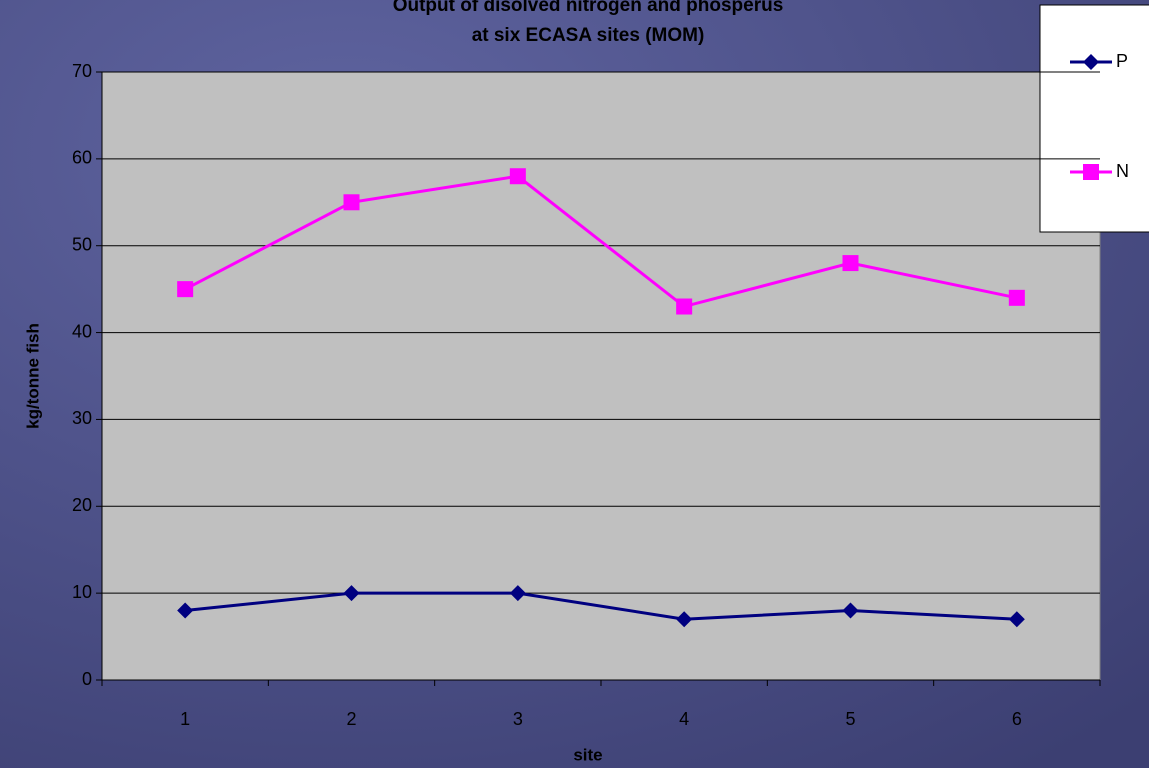 Image resolution: width=1149 pixels, height=768 pixels. Describe the element at coordinates (185, 719) in the screenshot. I see `x-tick-label: 1` at that location.